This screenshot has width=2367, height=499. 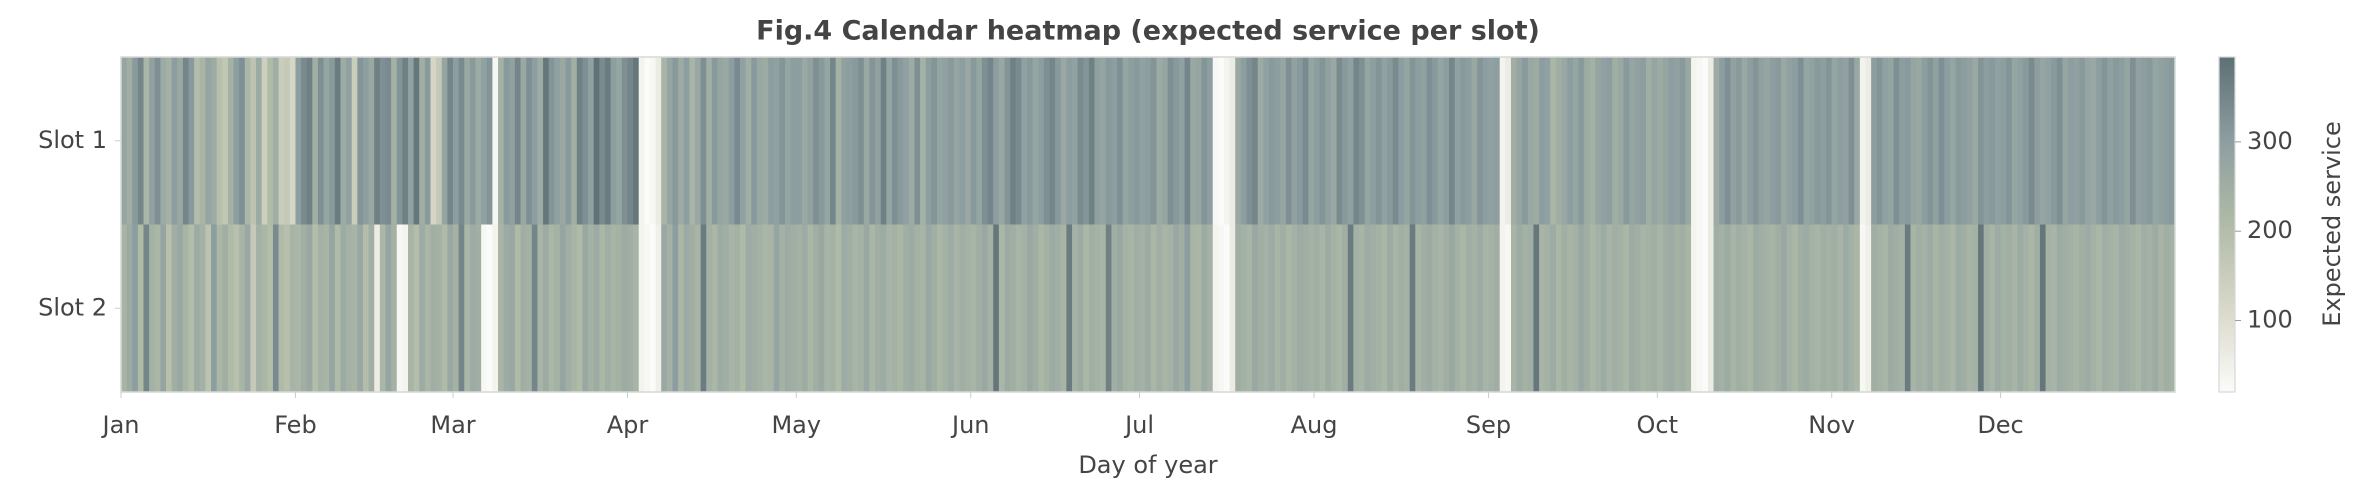 I want to click on x-tick-label: Nov, so click(x=1831, y=425).